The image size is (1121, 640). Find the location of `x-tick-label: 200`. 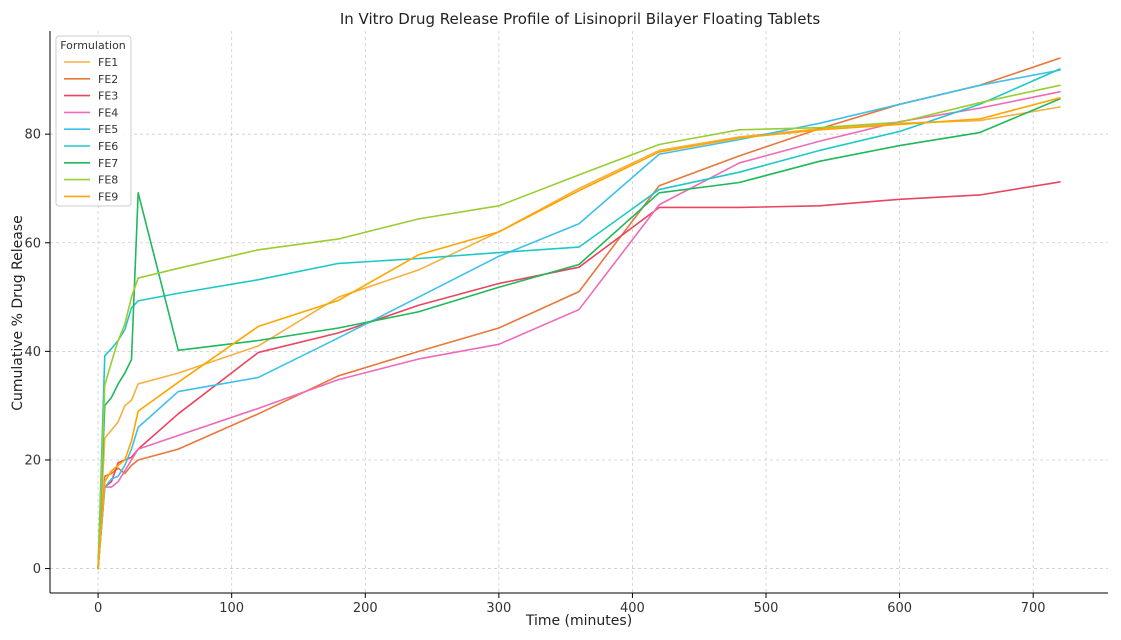

x-tick-label: 200 is located at coordinates (365, 608).